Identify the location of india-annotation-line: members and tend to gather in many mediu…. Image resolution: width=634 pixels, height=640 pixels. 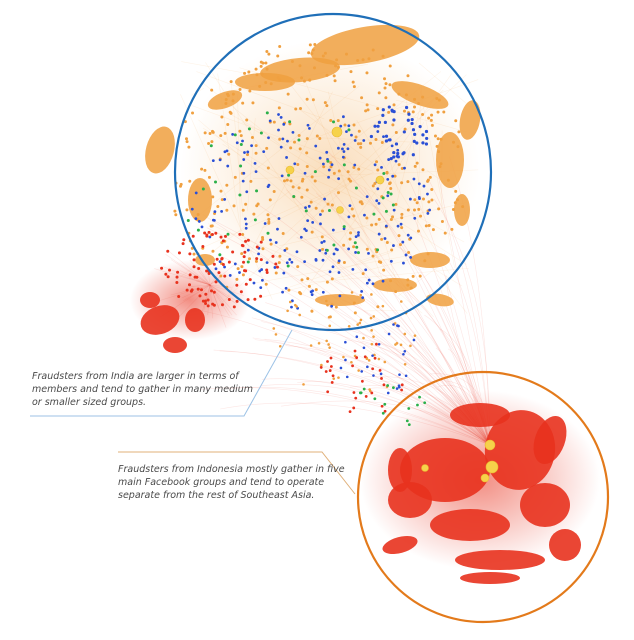
(143, 389).